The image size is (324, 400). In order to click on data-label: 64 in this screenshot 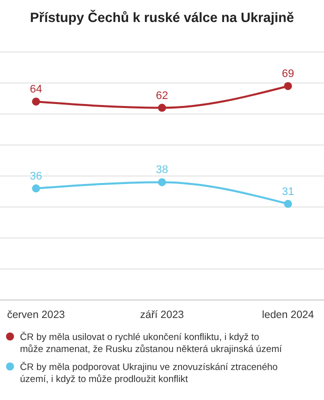, I will do `click(36, 90)`.